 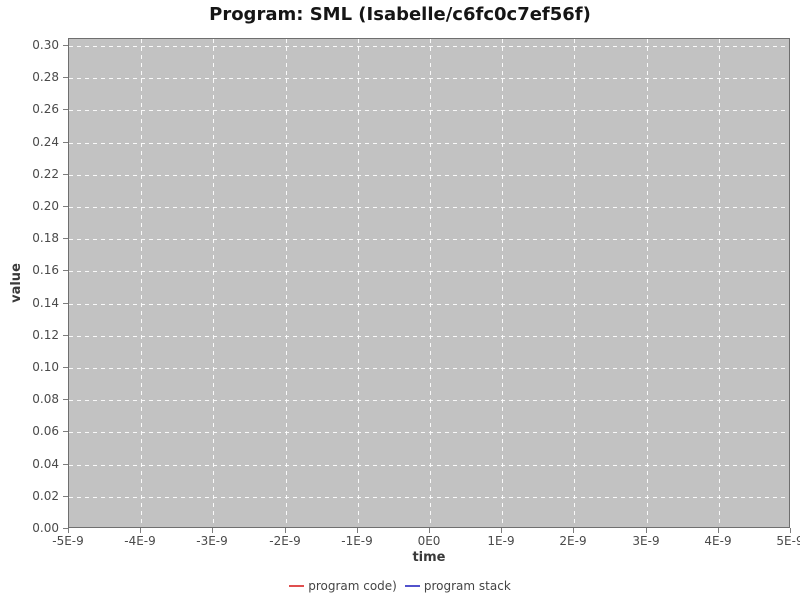 What do you see at coordinates (788, 541) in the screenshot?
I see `x-tick-label: 5E-9` at bounding box center [788, 541].